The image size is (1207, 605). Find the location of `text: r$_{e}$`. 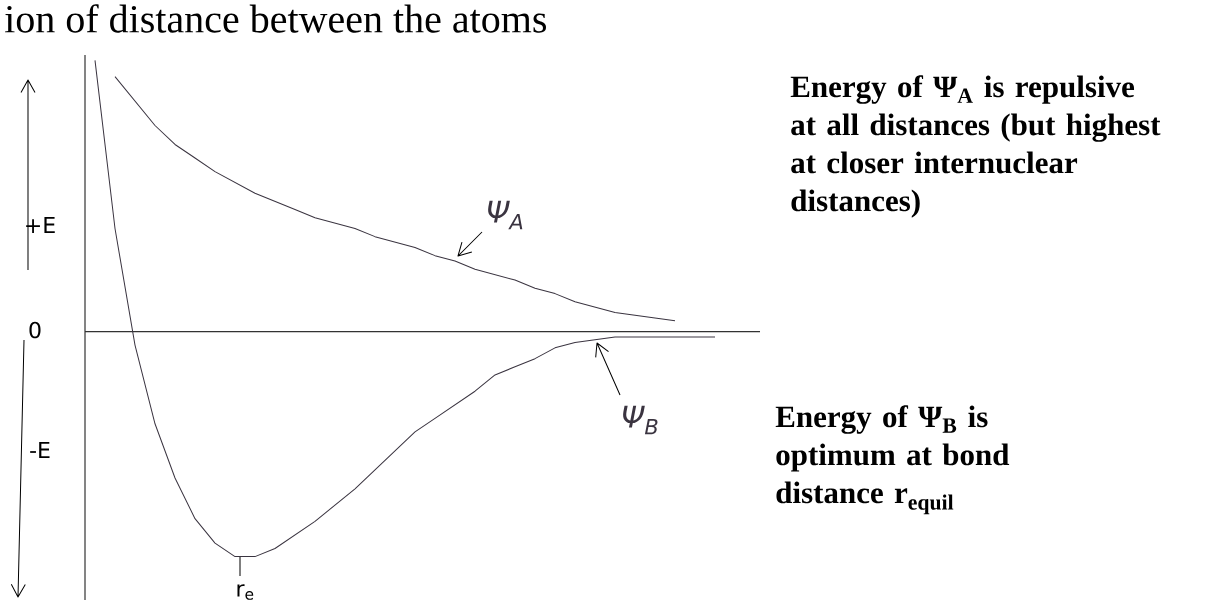

text: r$_{e}$ is located at coordinates (245, 592).